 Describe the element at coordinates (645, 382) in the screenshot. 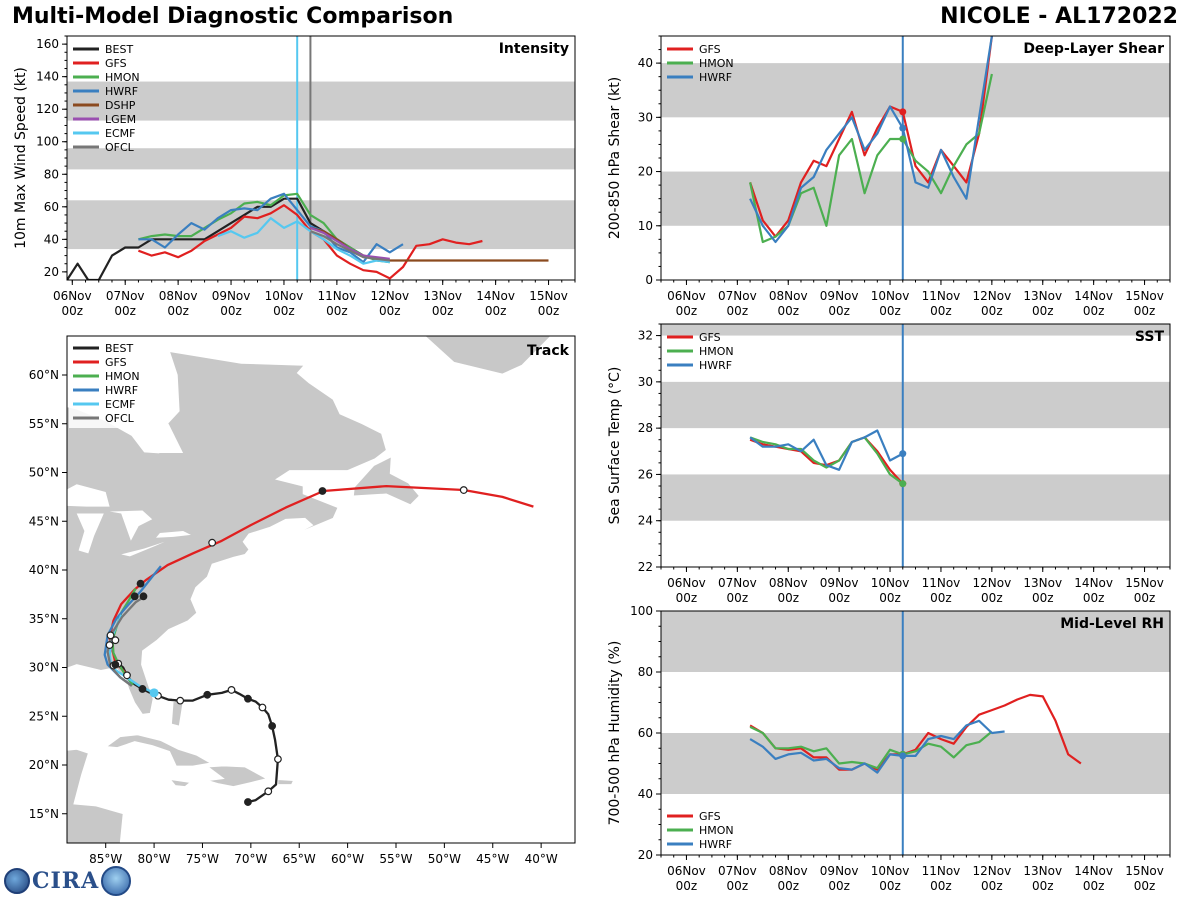

I see `sst-ytick-label: 30` at that location.